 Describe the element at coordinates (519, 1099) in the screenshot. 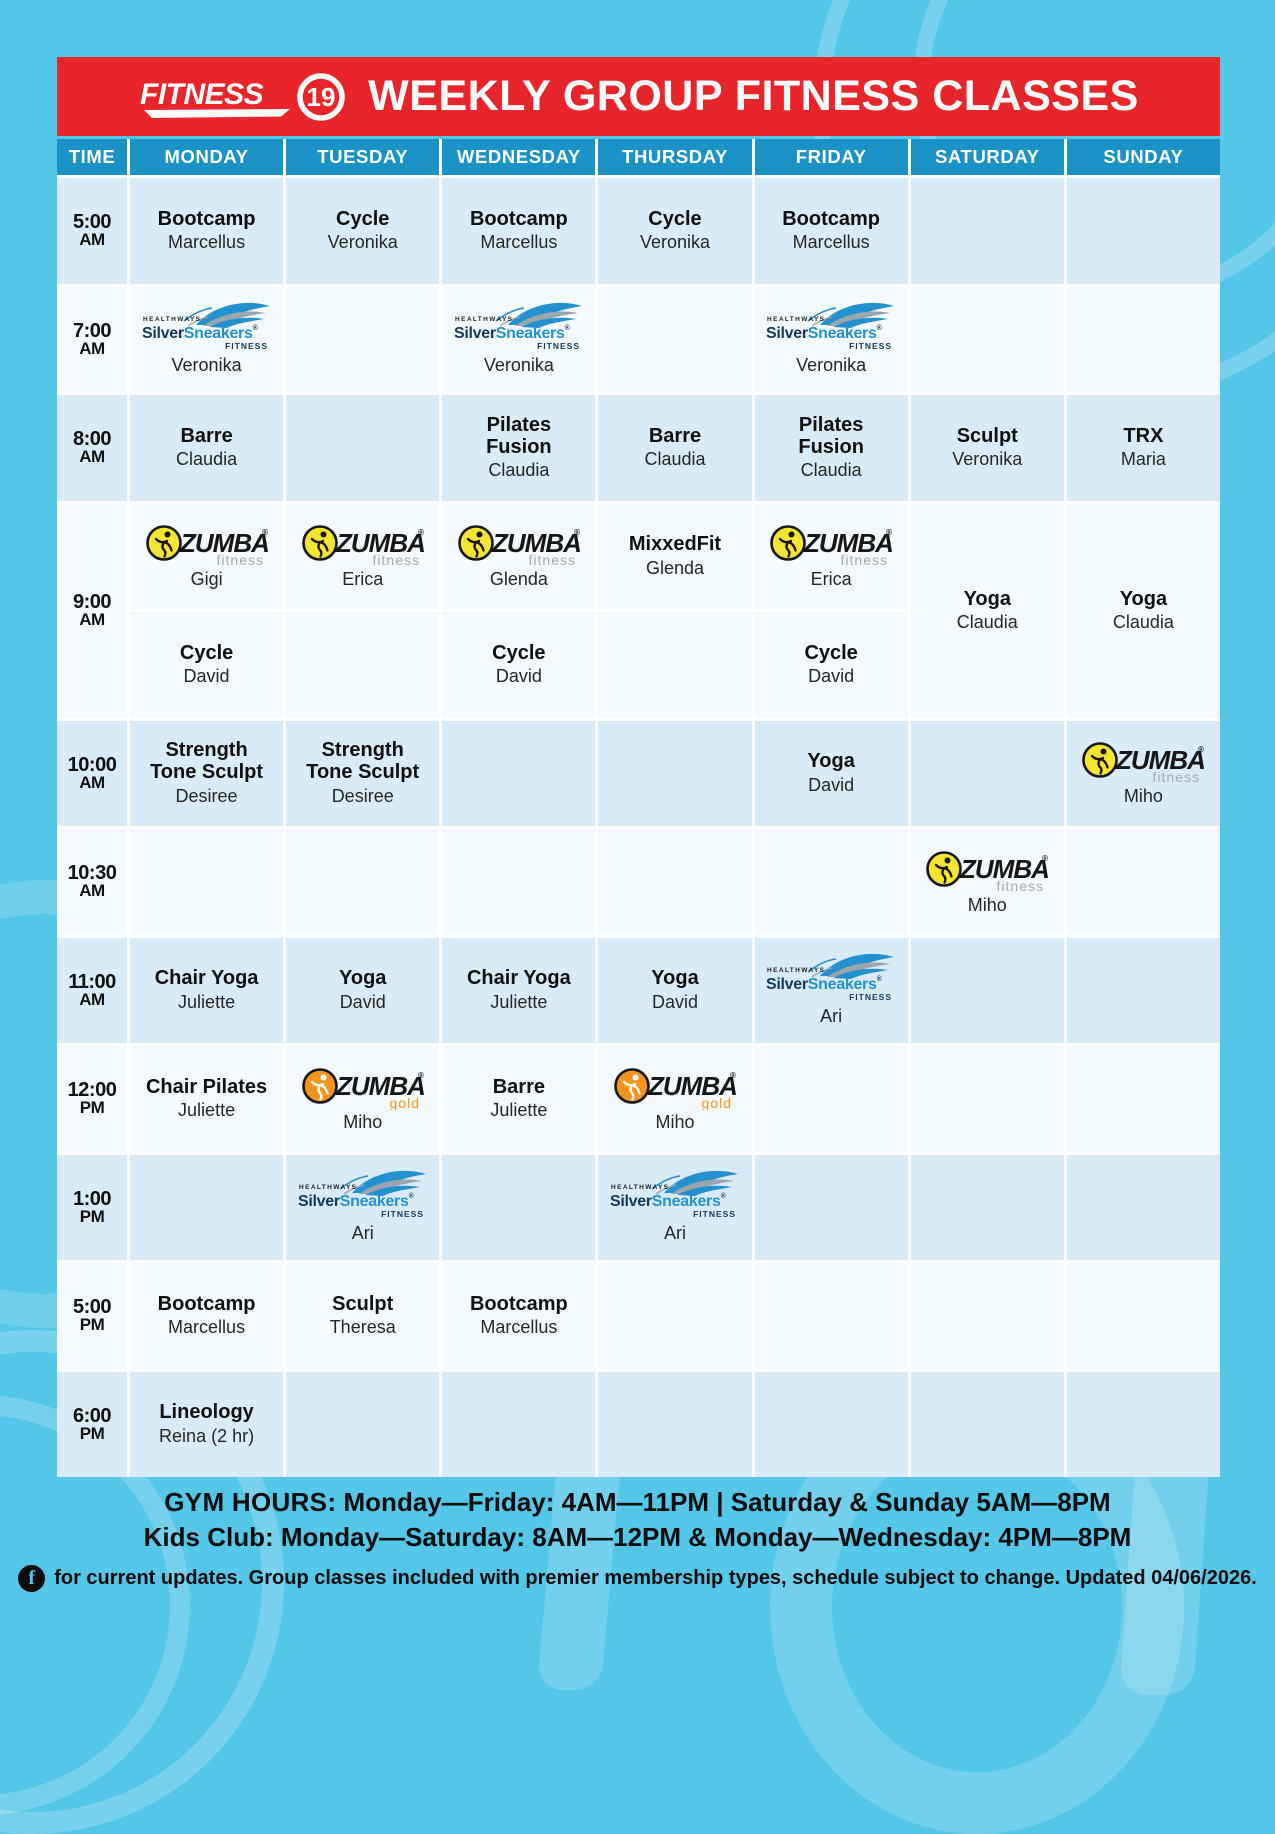

I see `cell-wednesday-1200pm: Barre Juliette` at that location.